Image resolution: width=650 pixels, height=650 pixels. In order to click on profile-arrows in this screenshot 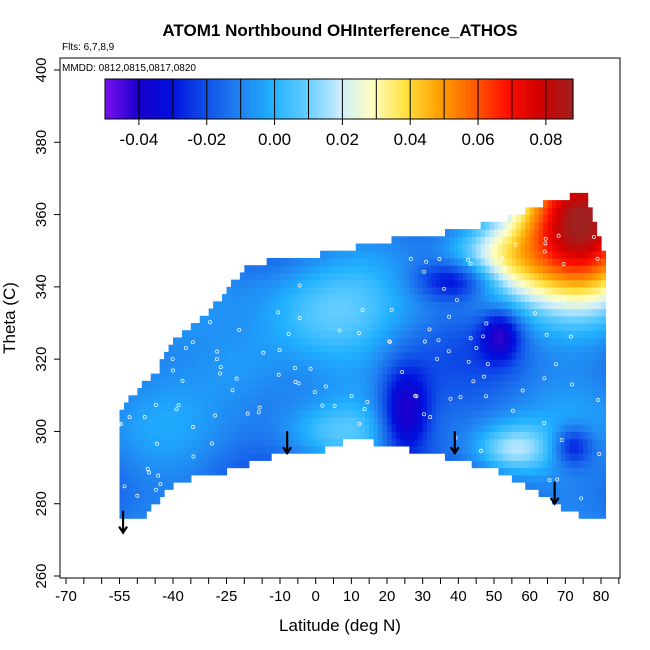, I will do `click(339, 483)`.